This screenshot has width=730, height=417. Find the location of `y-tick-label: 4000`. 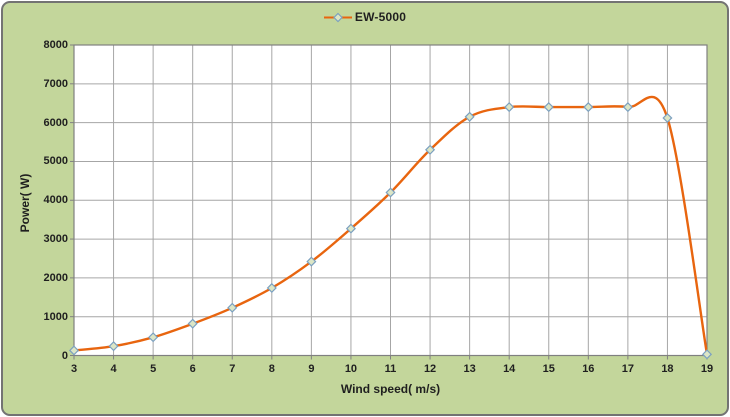

y-tick-label: 4000 is located at coordinates (55, 200).